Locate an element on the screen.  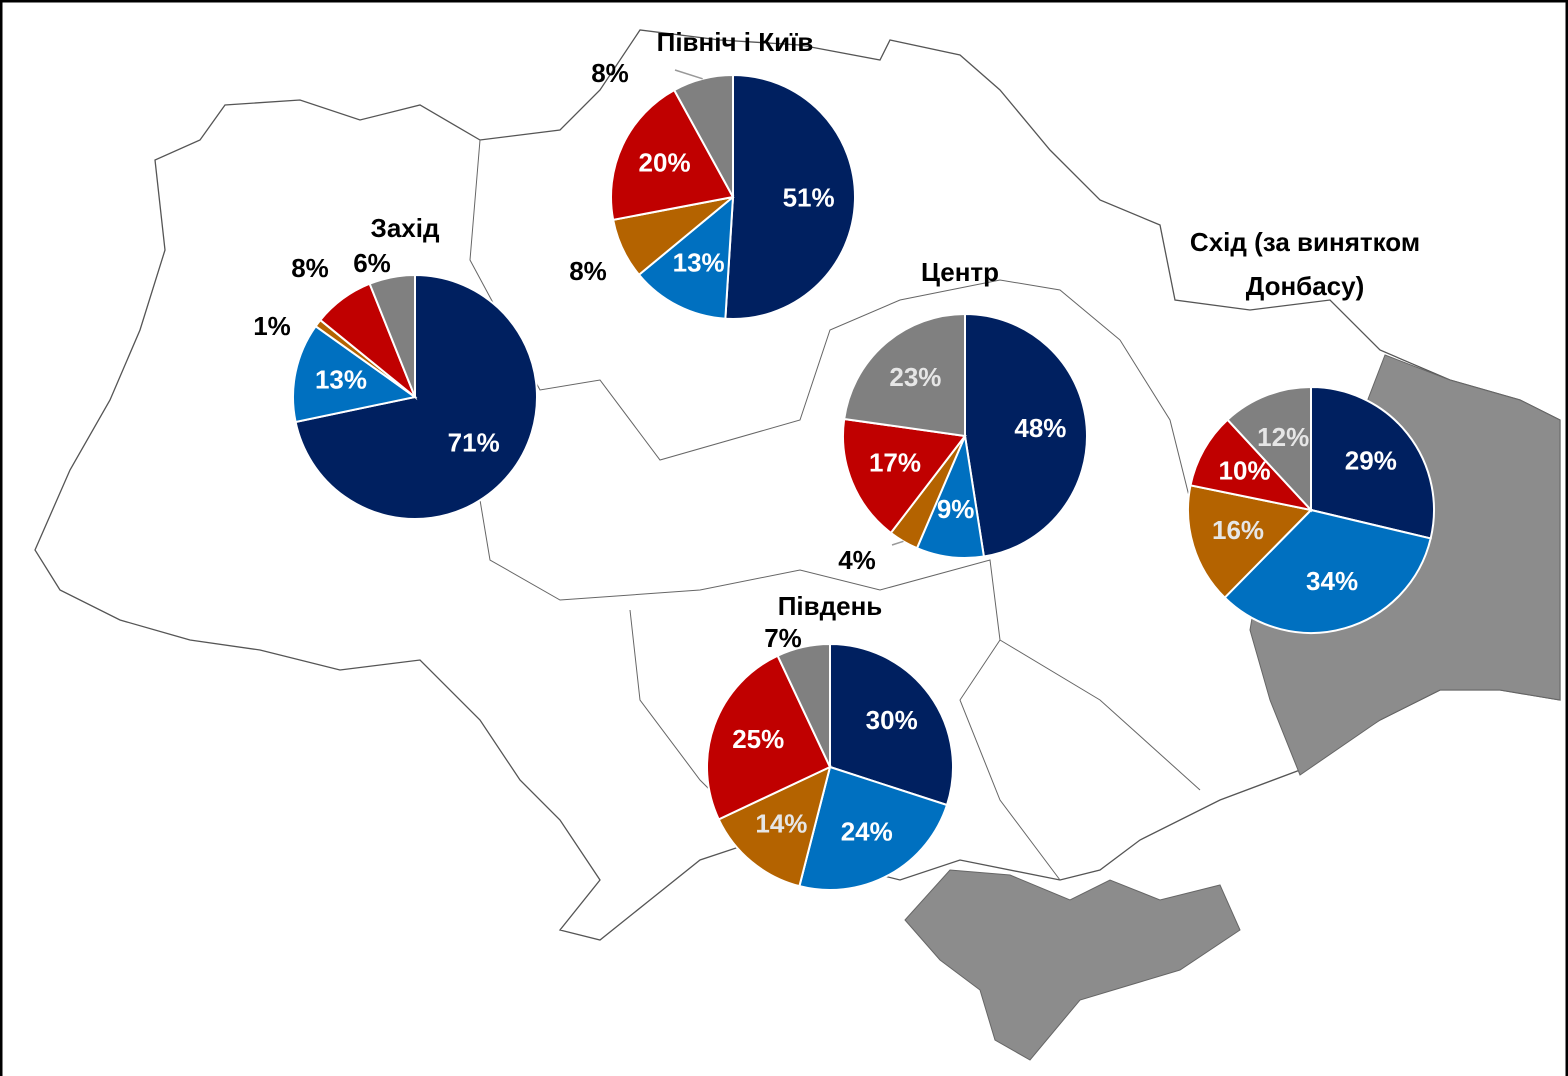
value-label: 71% is located at coordinates (474, 443).